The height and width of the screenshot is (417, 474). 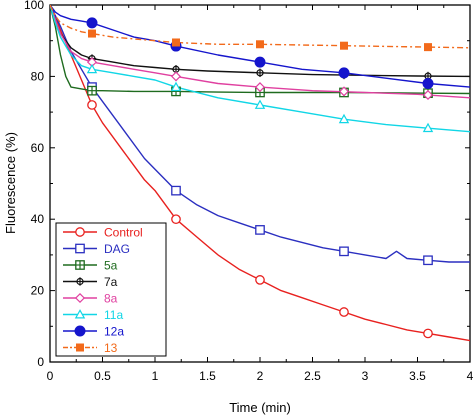 What do you see at coordinates (40, 362) in the screenshot?
I see `y-tick-label: 0` at bounding box center [40, 362].